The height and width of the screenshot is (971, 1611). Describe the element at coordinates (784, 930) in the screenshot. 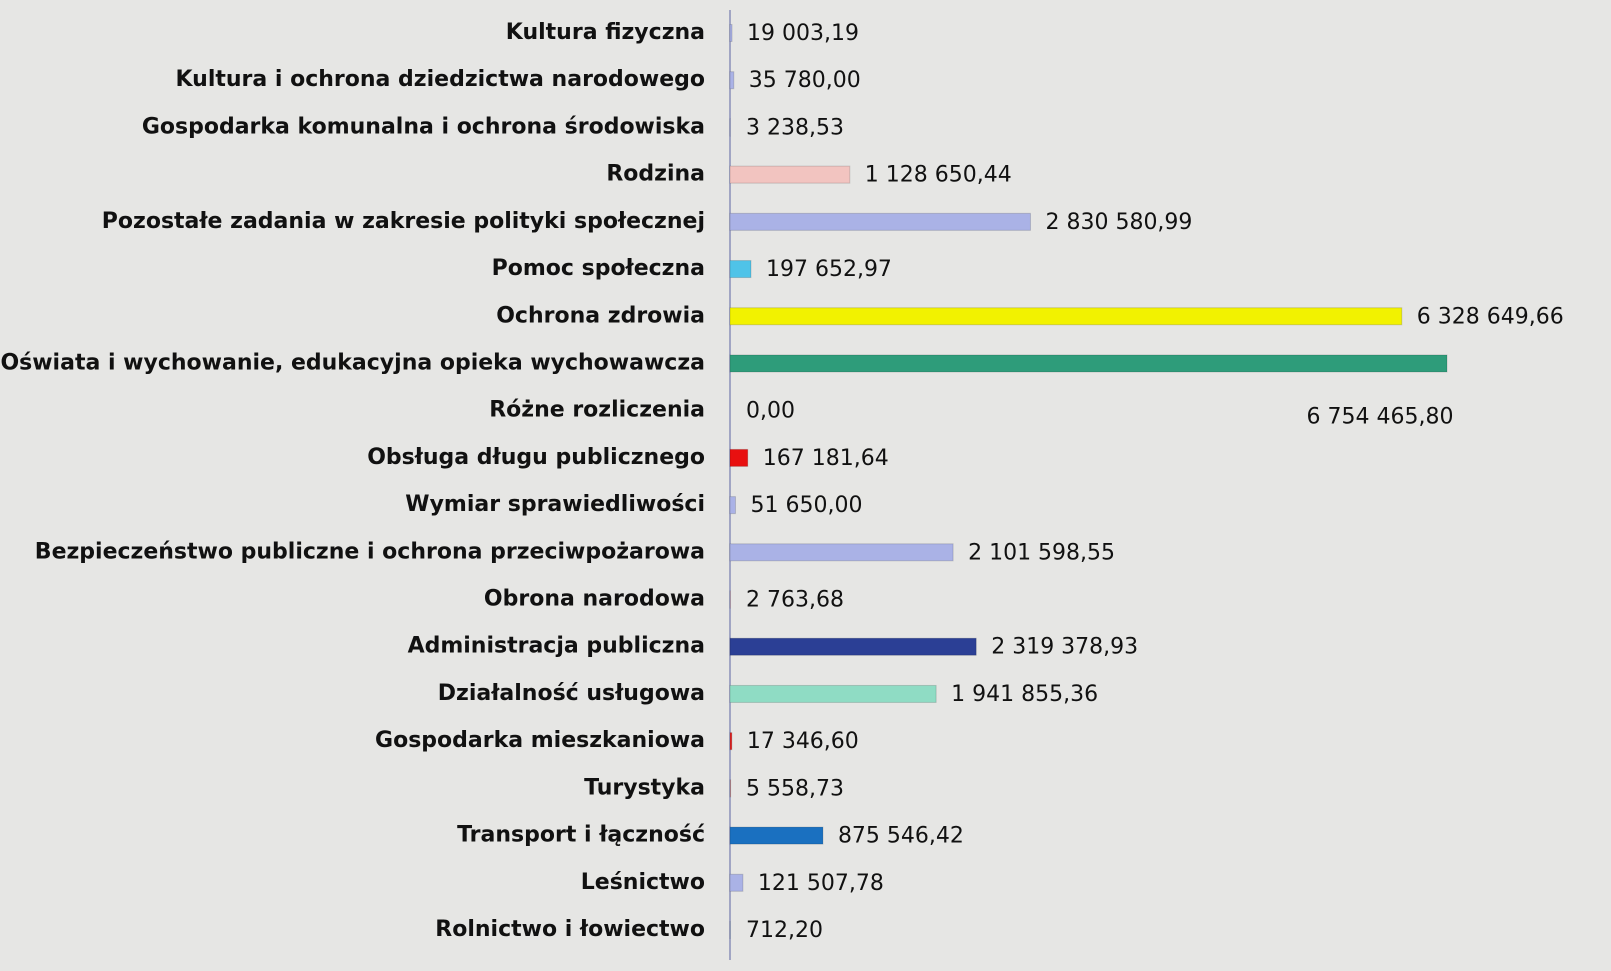

I see `value-label: 712,20` at that location.